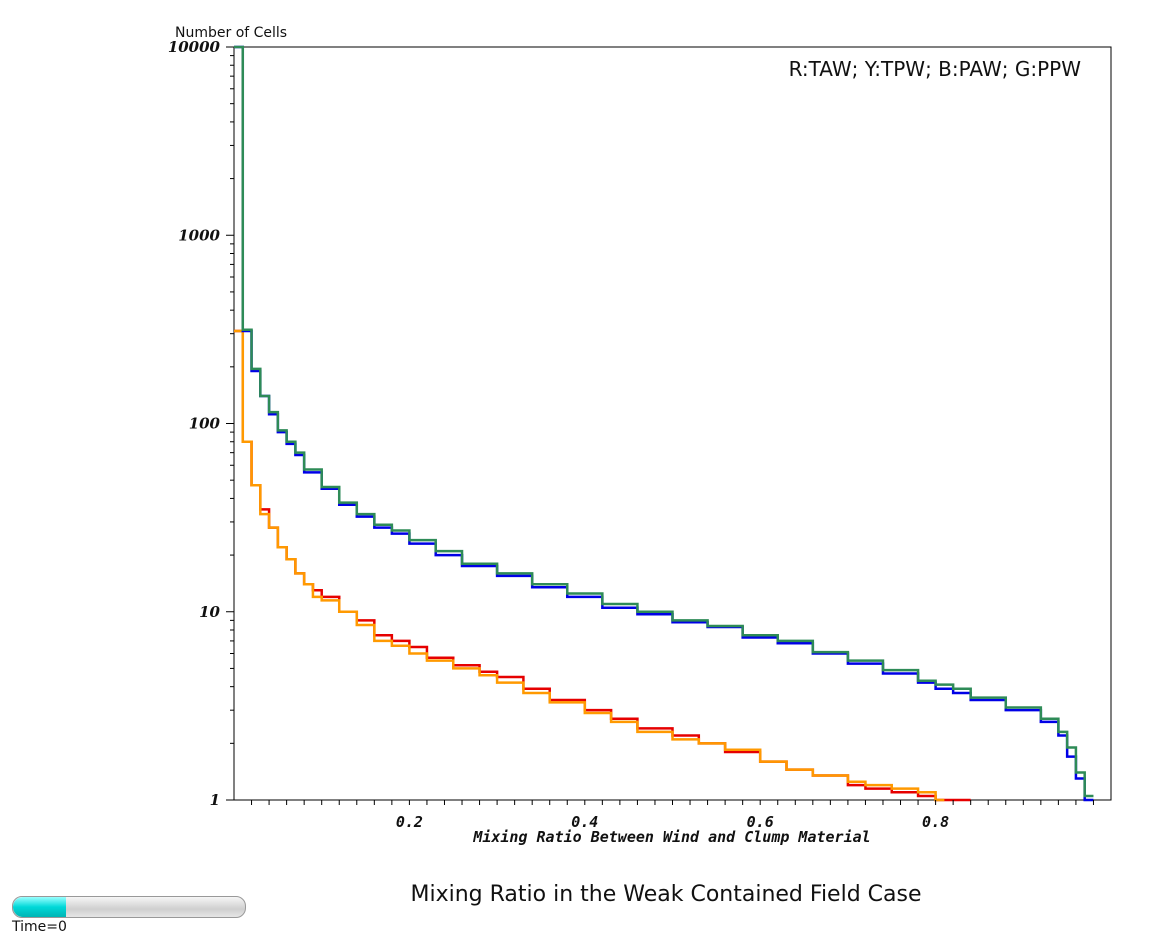  Describe the element at coordinates (672, 815) in the screenshot. I see `x-axis: 0.2 0.4 0.6 0.8` at that location.